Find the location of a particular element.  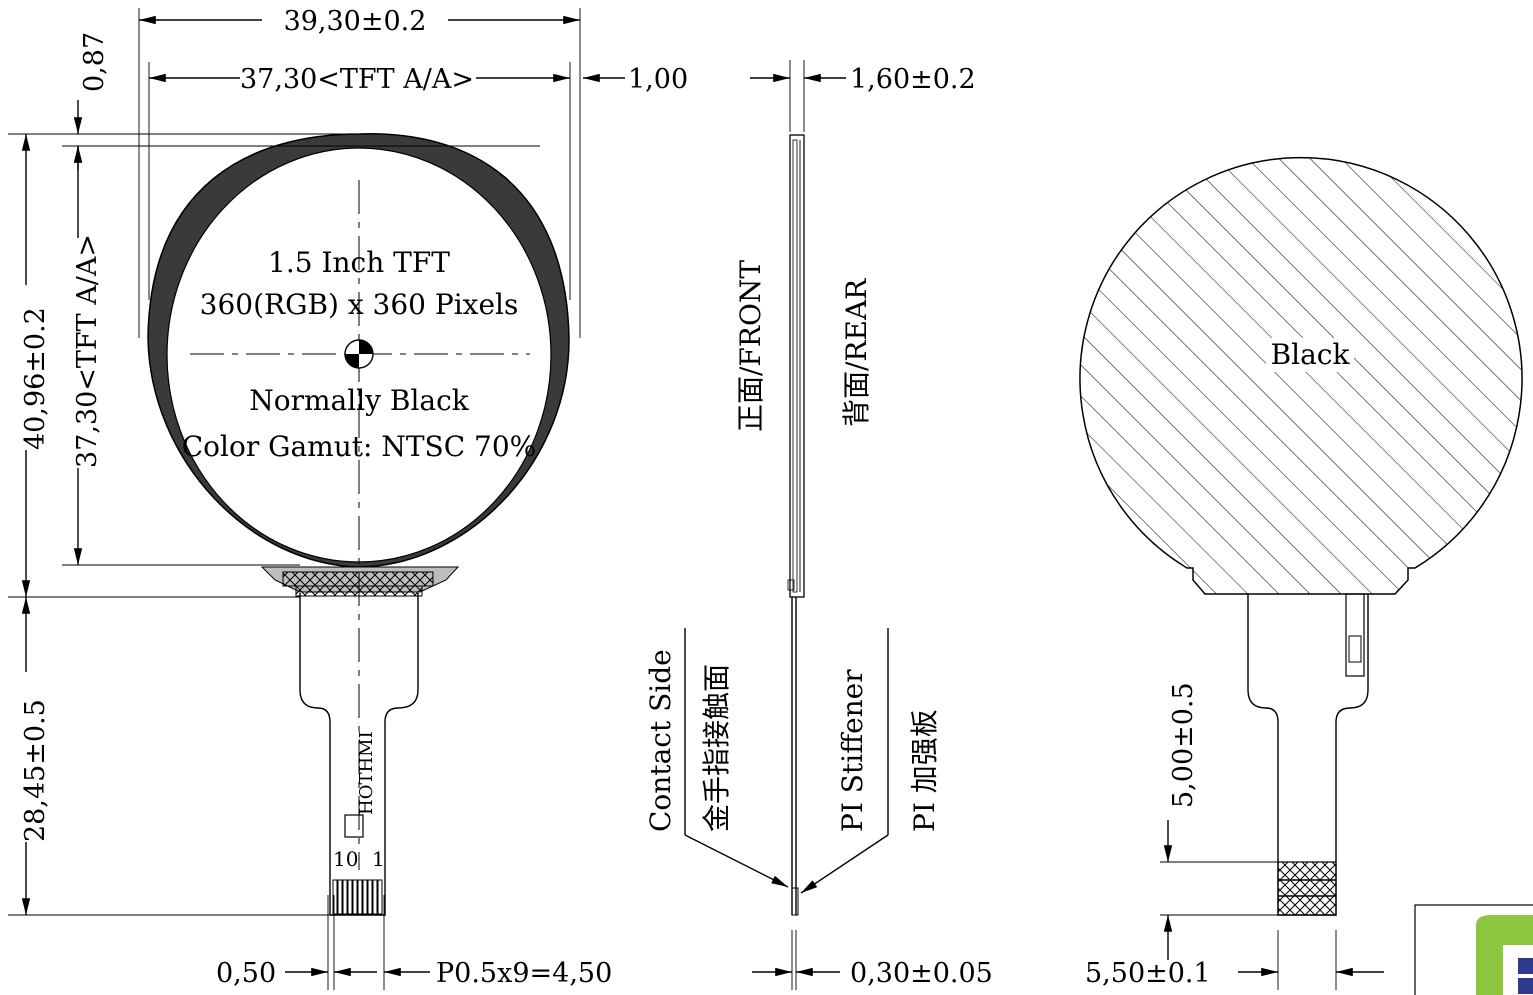

rear-color-label: Black is located at coordinates (1311, 354).